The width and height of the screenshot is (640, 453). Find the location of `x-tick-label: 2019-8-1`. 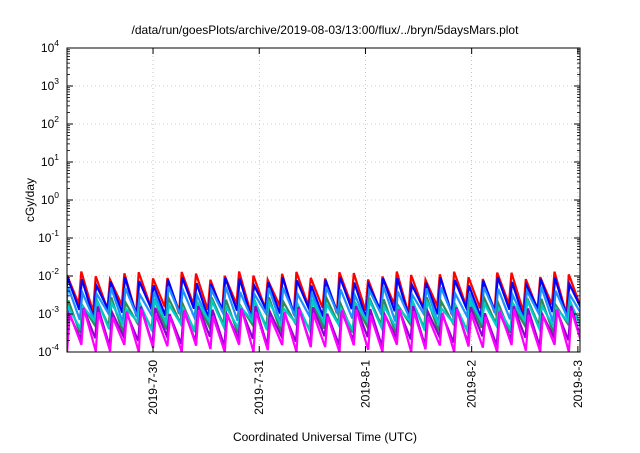

x-tick-label: 2019-8-1 is located at coordinates (365, 384).